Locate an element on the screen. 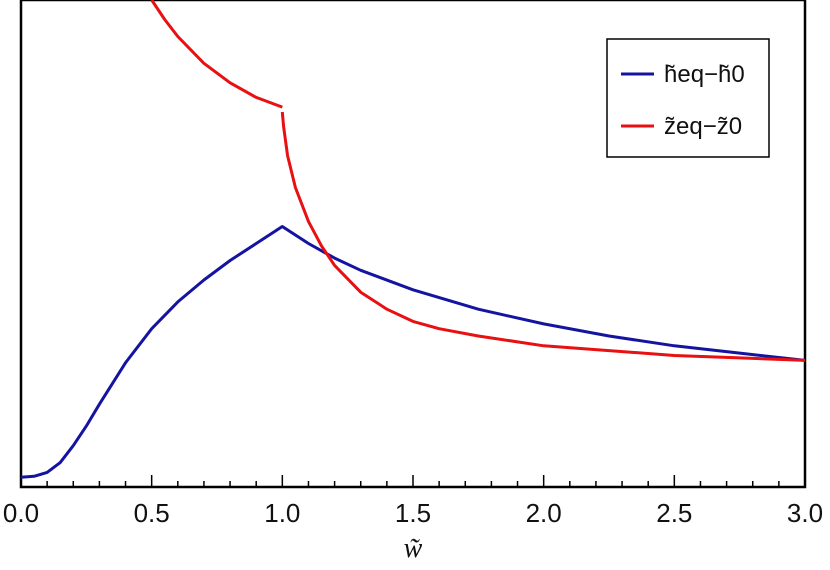 The image size is (830, 570). x-tick-labels: 0.0 0.5 1.0 1.5 2.0 2.5 3.0 is located at coordinates (413, 513).